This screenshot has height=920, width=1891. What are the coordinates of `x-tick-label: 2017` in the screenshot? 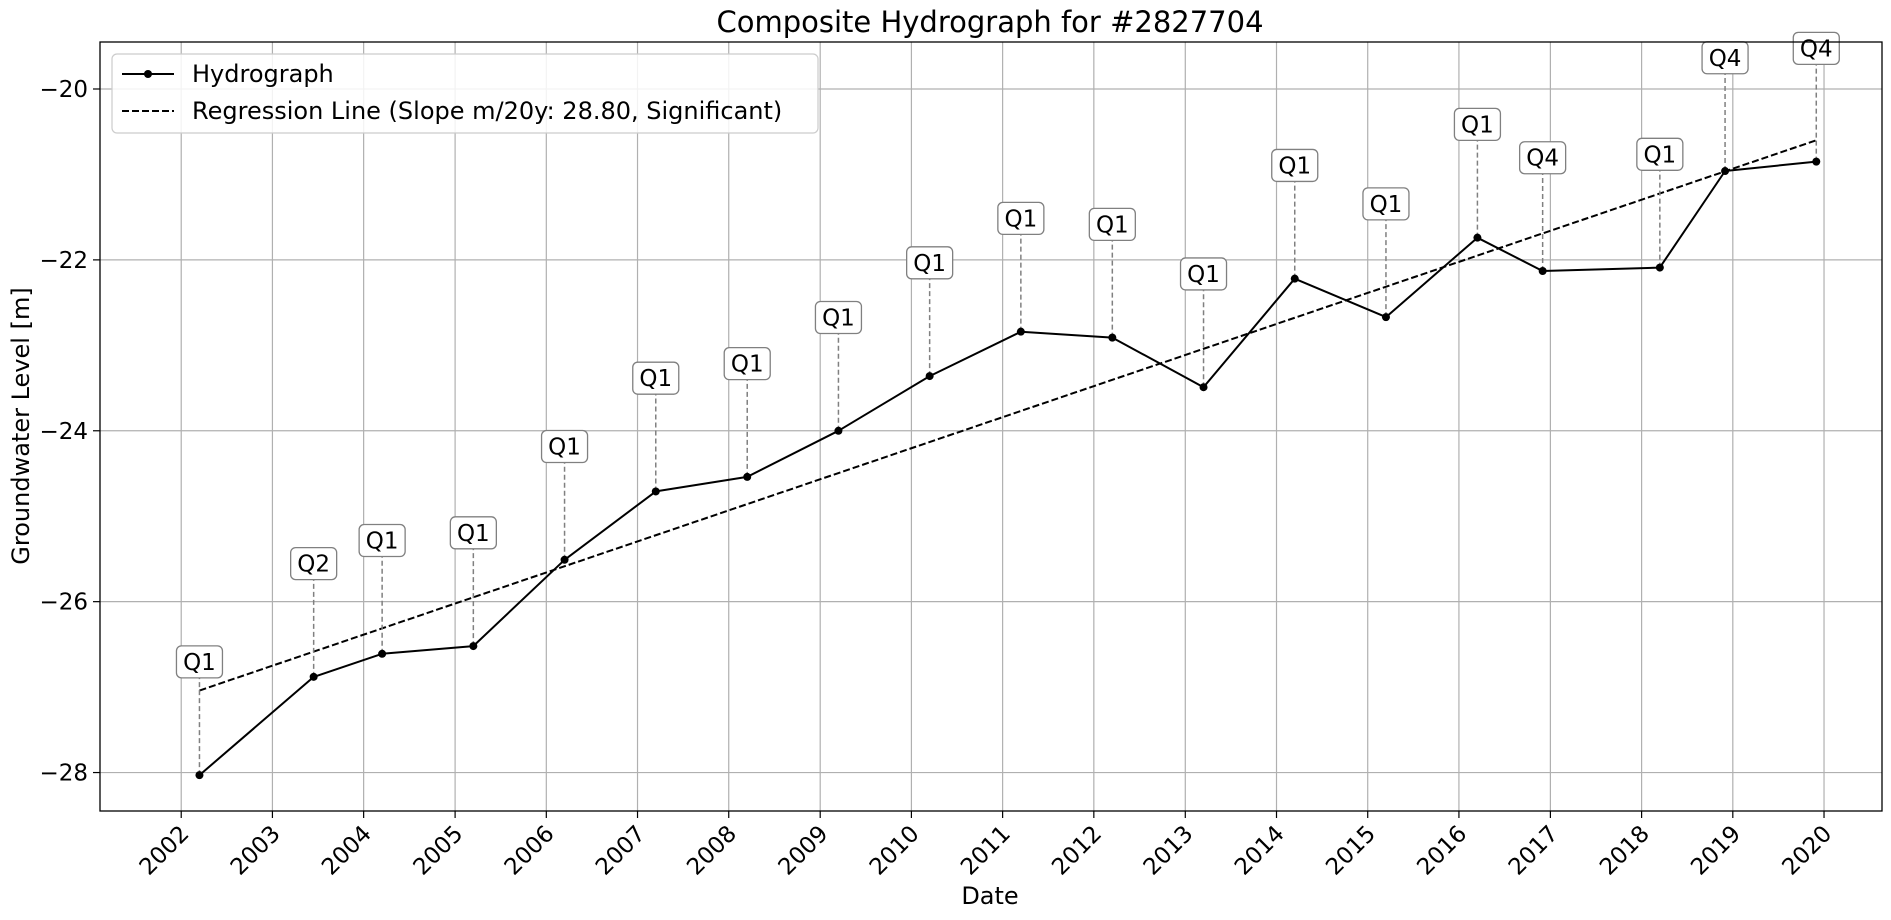 It's located at (1534, 851).